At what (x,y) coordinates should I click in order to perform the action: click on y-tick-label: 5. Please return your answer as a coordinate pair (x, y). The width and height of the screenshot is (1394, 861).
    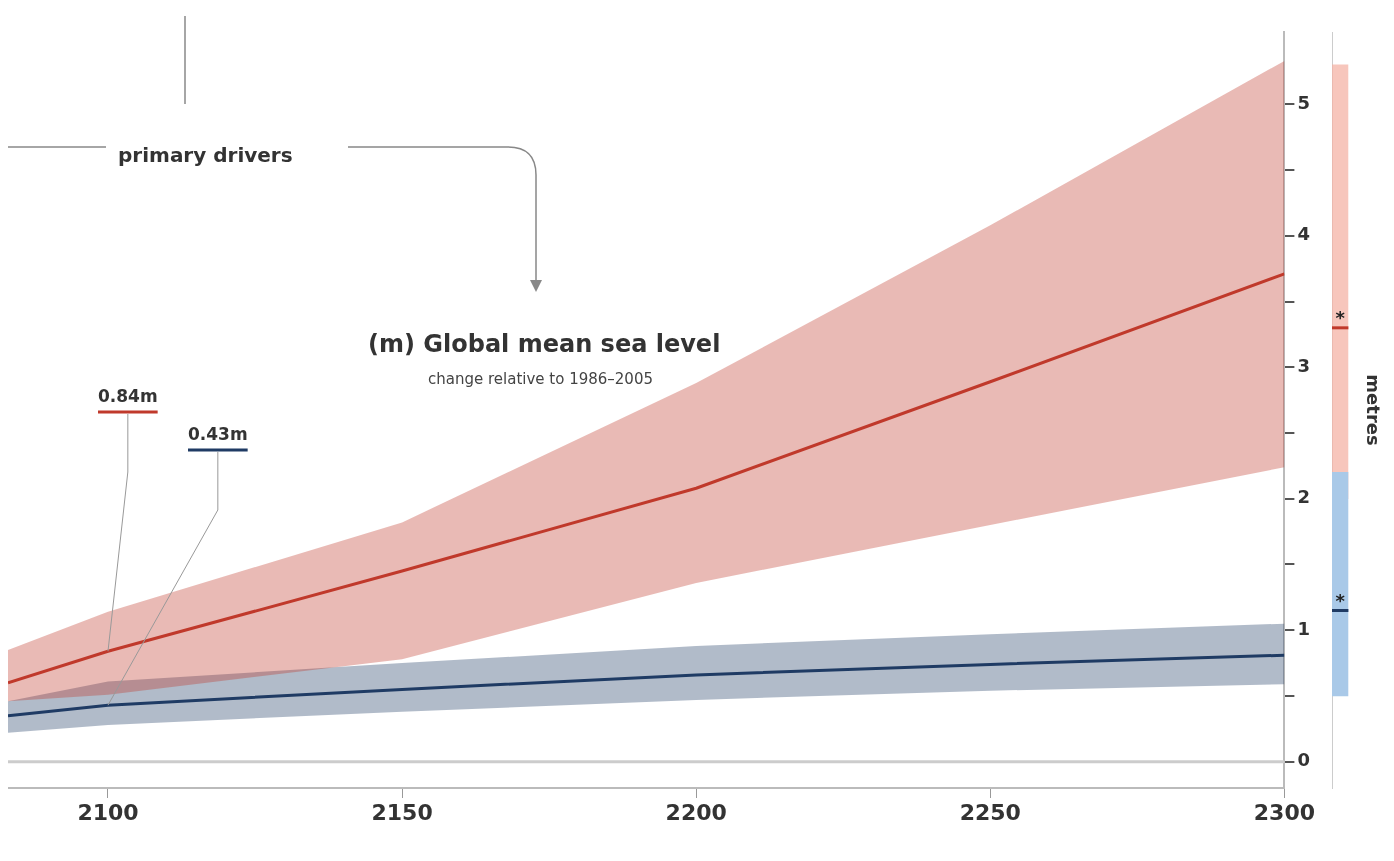
    Looking at the image, I should click on (1303, 102).